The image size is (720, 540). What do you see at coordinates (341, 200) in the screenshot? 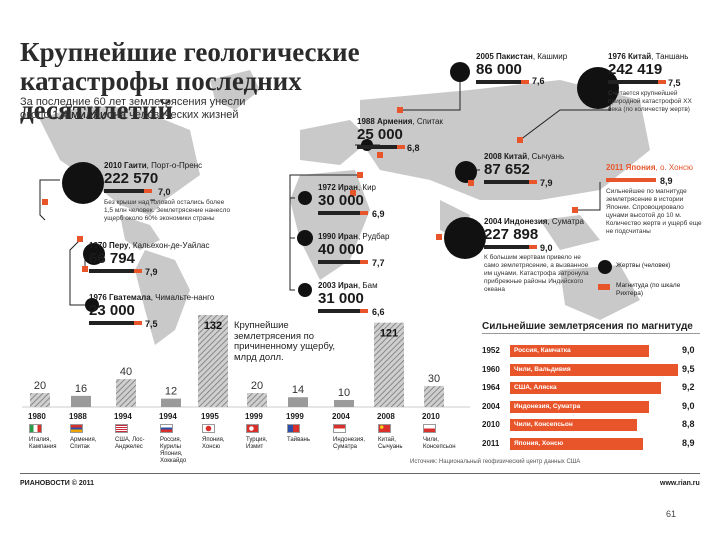
I see `death-toll: 30 000` at bounding box center [341, 200].